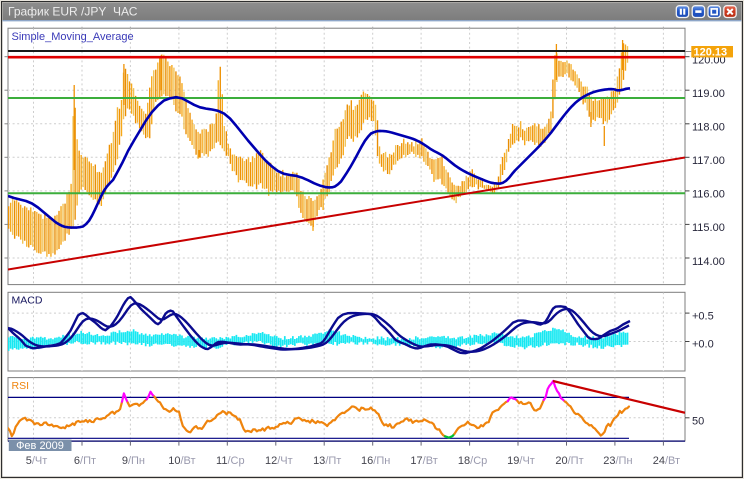  Describe the element at coordinates (181, 461) in the screenshot. I see `svg-text: 10/Вт` at that location.